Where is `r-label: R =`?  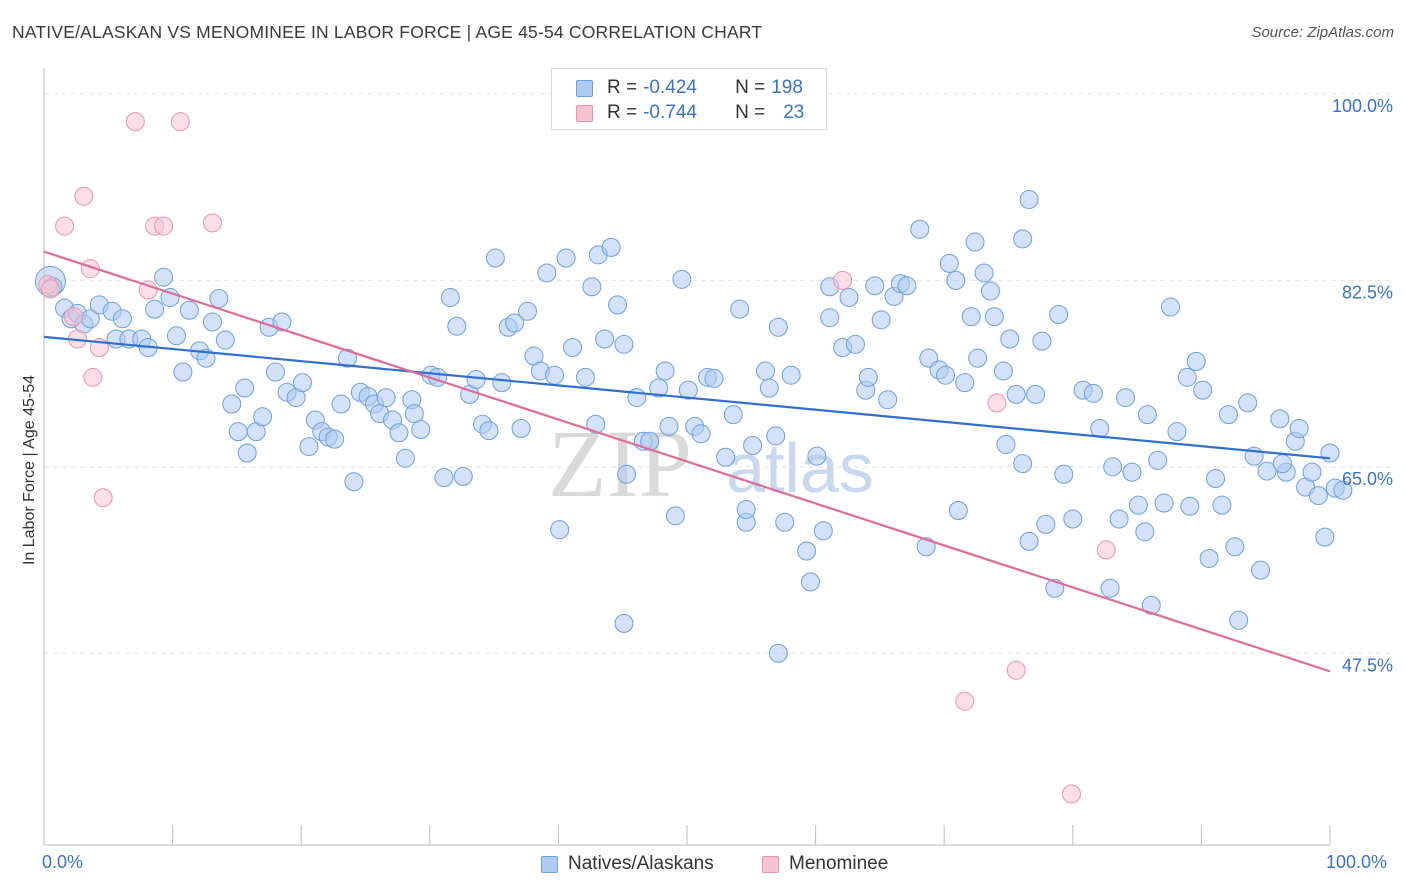
r-label: R = is located at coordinates (622, 87).